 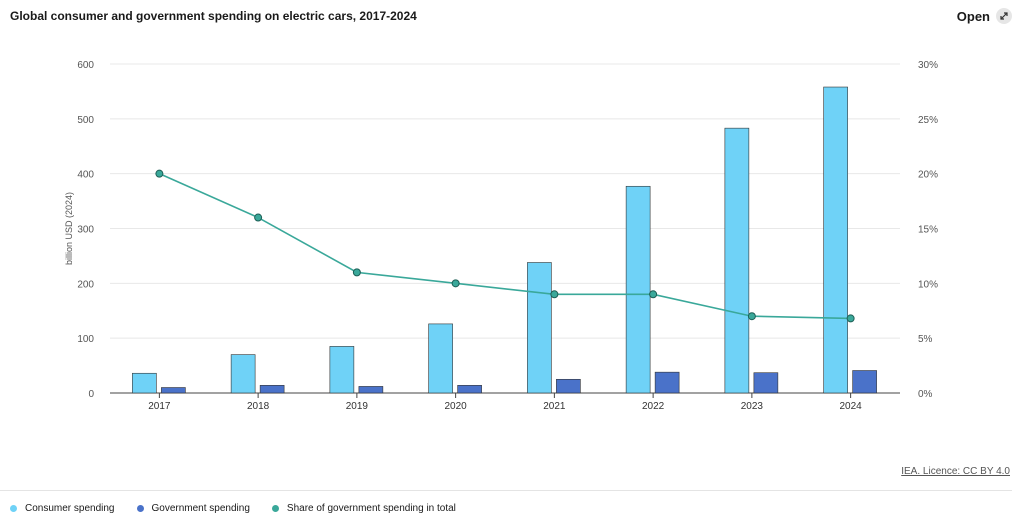 What do you see at coordinates (554, 406) in the screenshot?
I see `x-tick-label: 2021` at bounding box center [554, 406].